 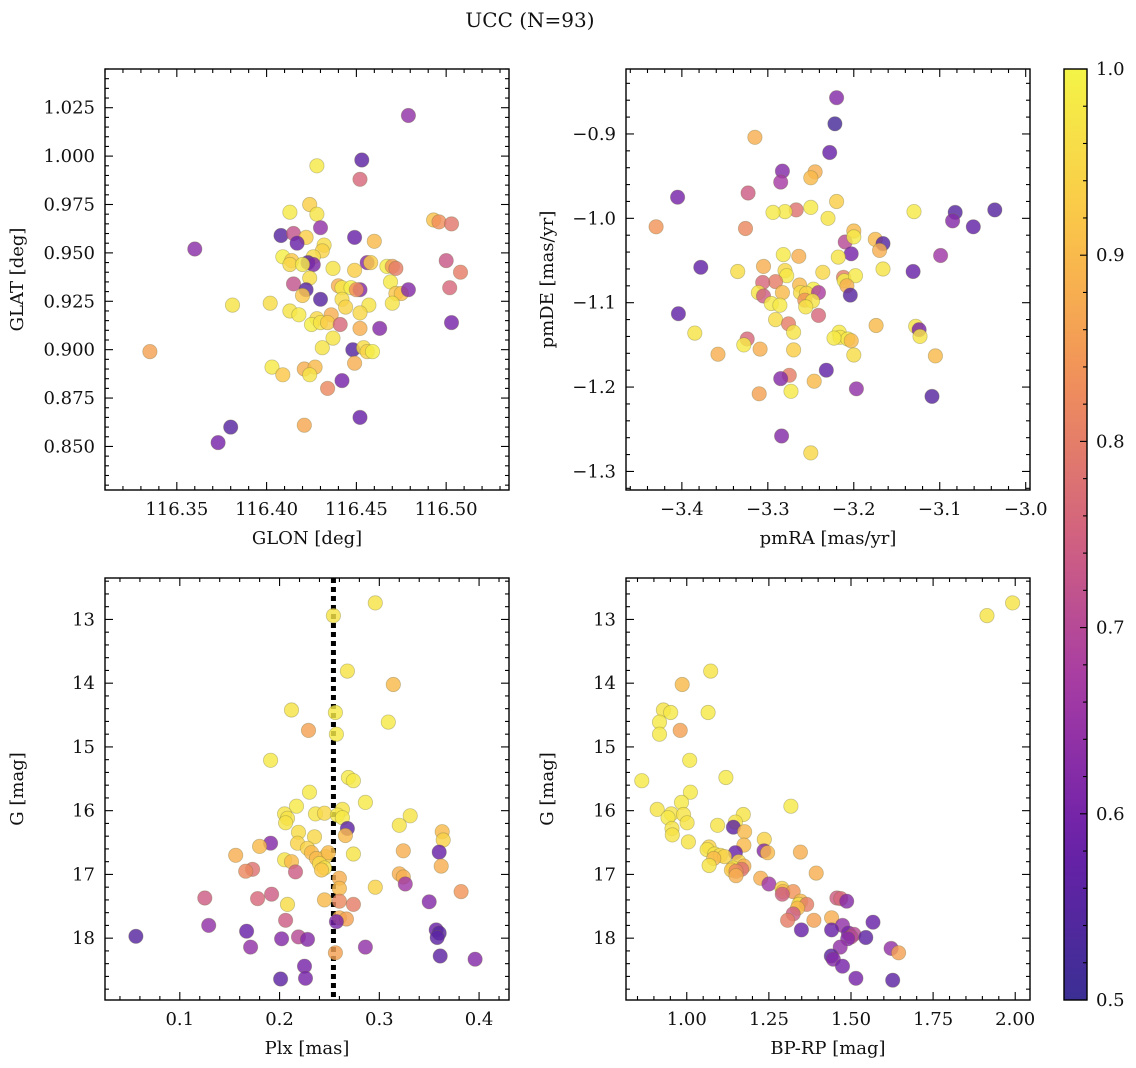 I want to click on colorbar-tick-label: 0.7, so click(x=1110, y=628).